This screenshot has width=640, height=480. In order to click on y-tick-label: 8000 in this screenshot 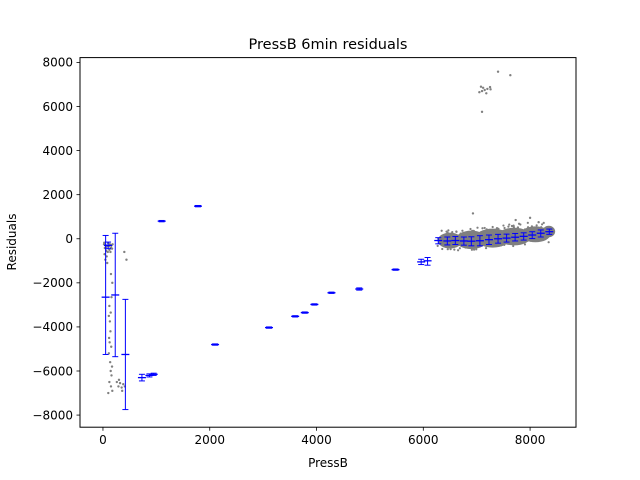, I will do `click(57, 63)`.